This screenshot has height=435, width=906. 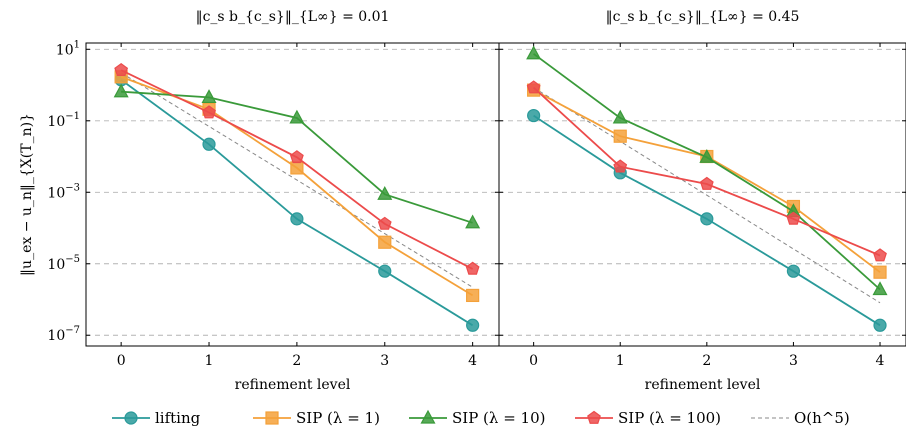 I want to click on y-axis-label: ‖u_ex − u_n‖_{X(T_n)}, so click(x=27, y=194).